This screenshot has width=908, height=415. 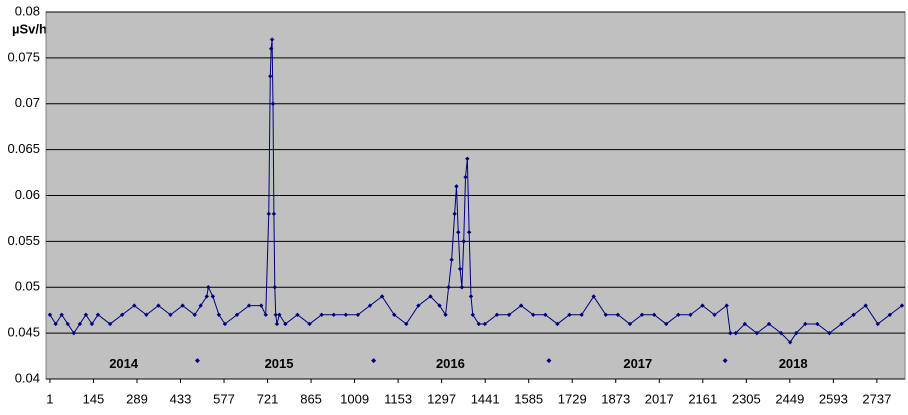 What do you see at coordinates (441, 398) in the screenshot?
I see `x-tick-label: 1297` at bounding box center [441, 398].